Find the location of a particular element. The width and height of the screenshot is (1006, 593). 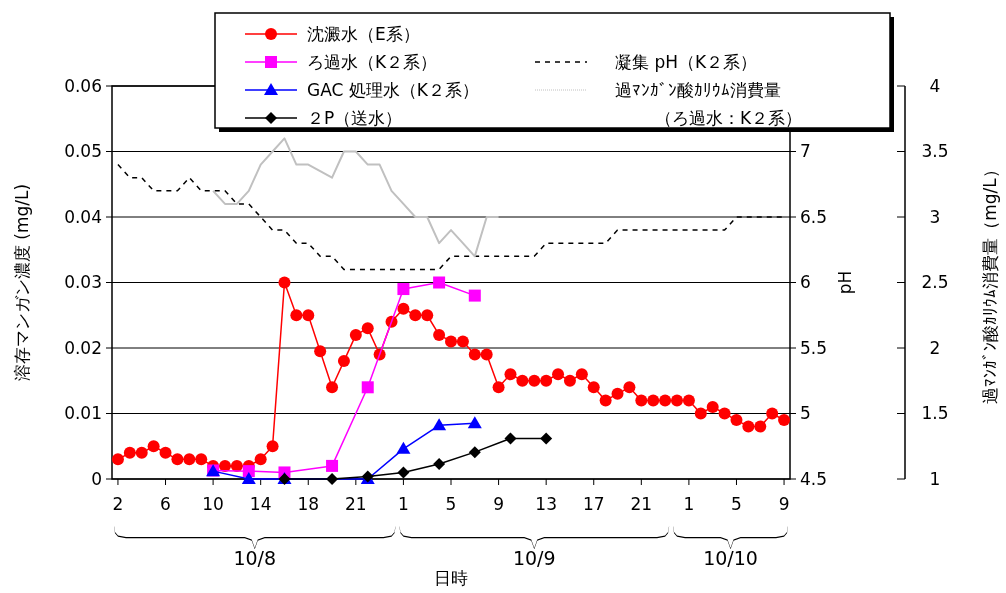

y3-tick-label: 1.5 is located at coordinates (935, 413).